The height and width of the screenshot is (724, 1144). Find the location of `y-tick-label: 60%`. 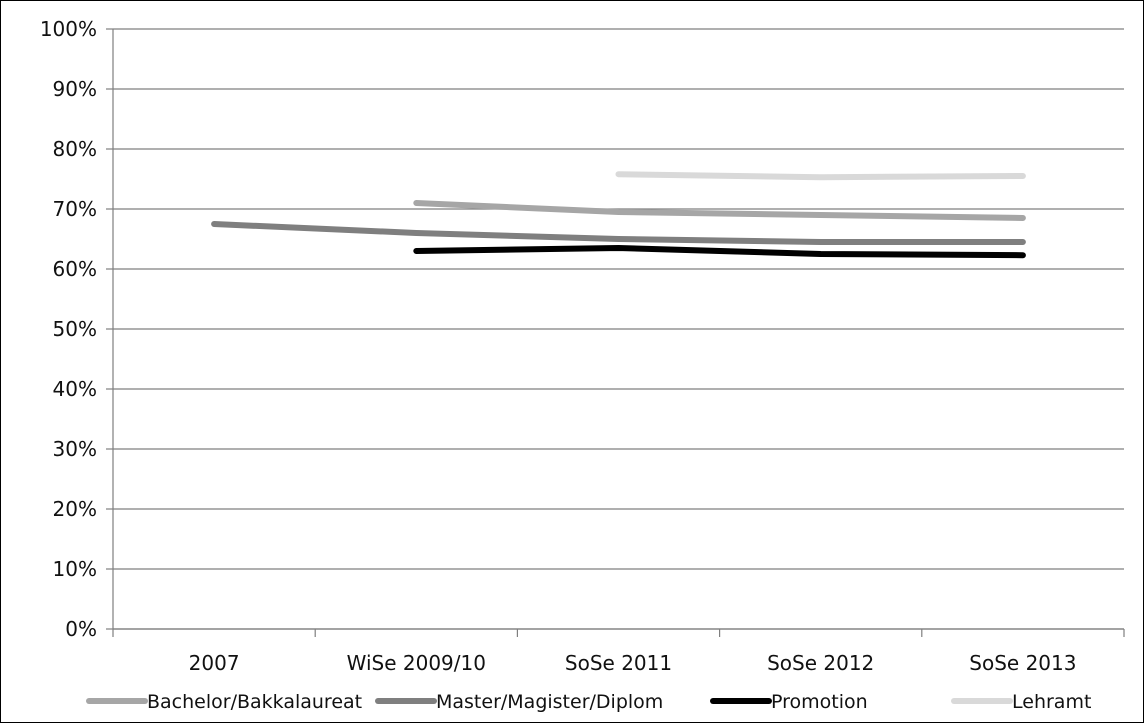

y-tick-label: 60% is located at coordinates (75, 269).